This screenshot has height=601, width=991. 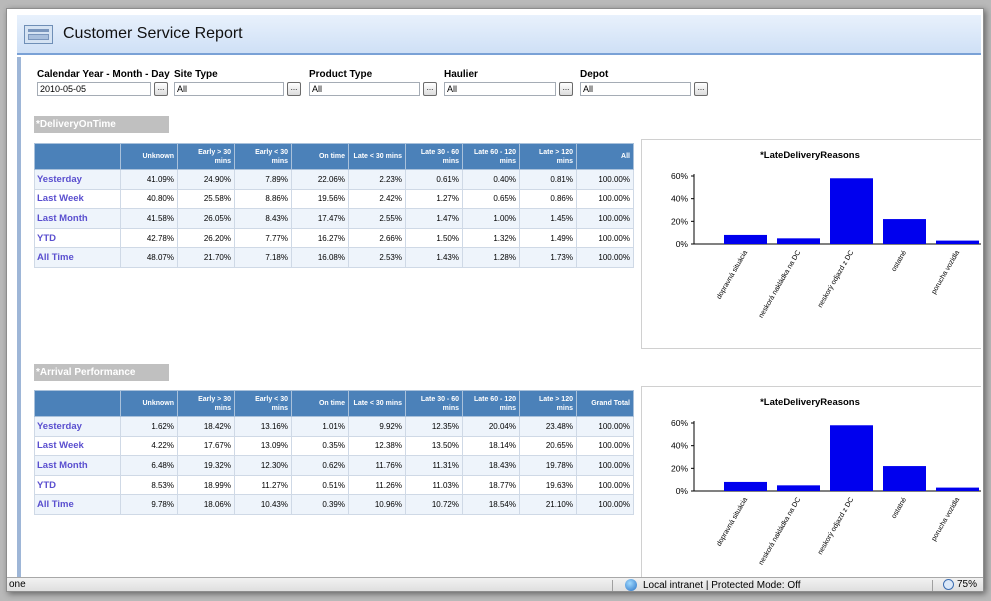 I want to click on chart-title: *LateDeliveryReasons, so click(x=810, y=155).